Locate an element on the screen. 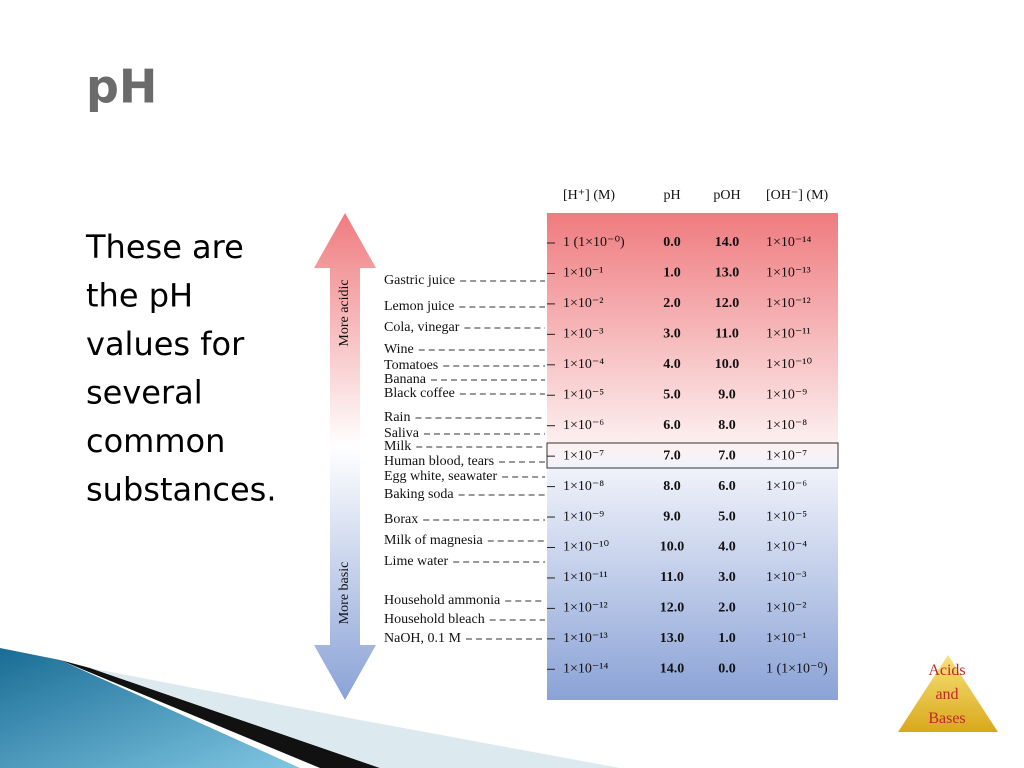  substance-label: Cola, vinegar is located at coordinates (422, 327).